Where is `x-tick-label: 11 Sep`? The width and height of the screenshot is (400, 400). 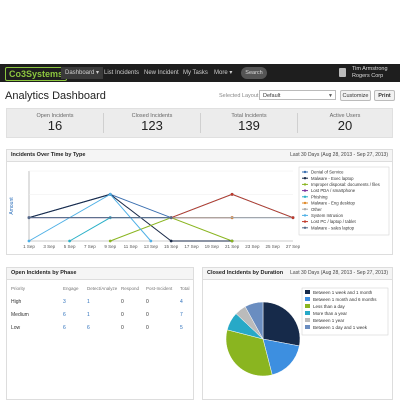
x-tick-label: 11 Sep is located at coordinates (131, 246).